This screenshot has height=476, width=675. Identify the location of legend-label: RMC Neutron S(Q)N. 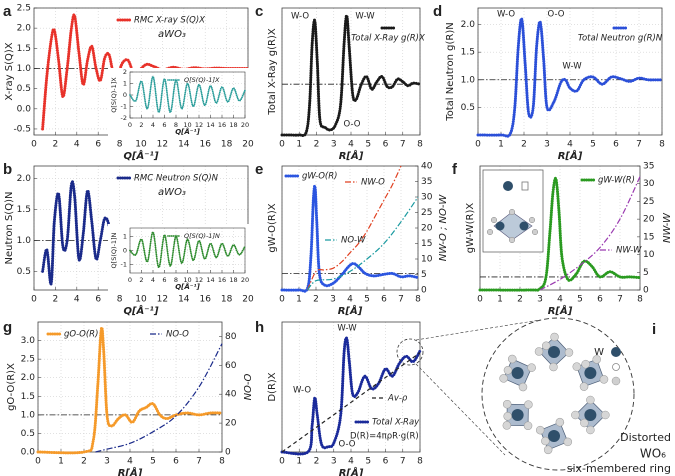
(176, 179).